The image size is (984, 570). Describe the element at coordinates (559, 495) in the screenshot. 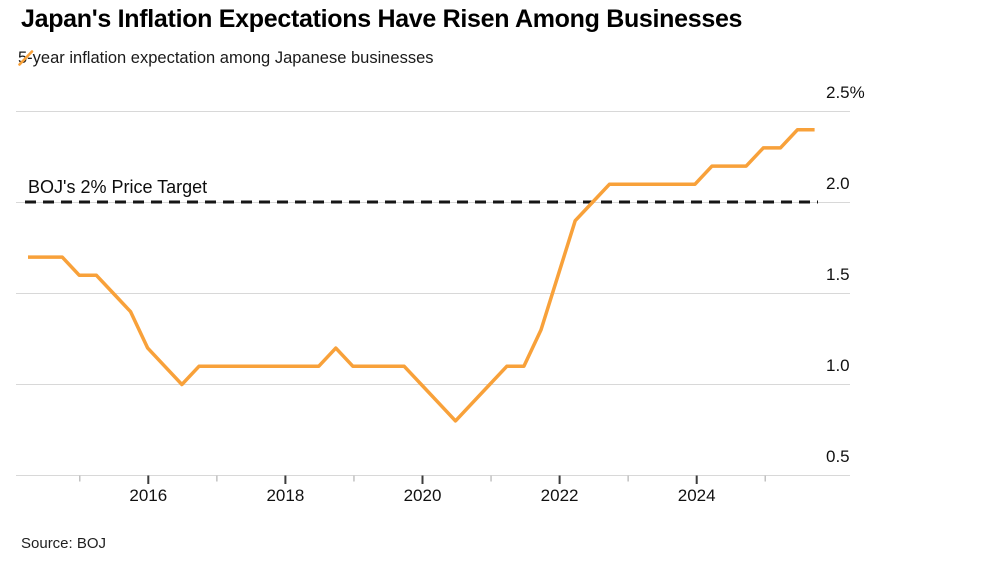

I see `x-axis-label: 2022` at that location.